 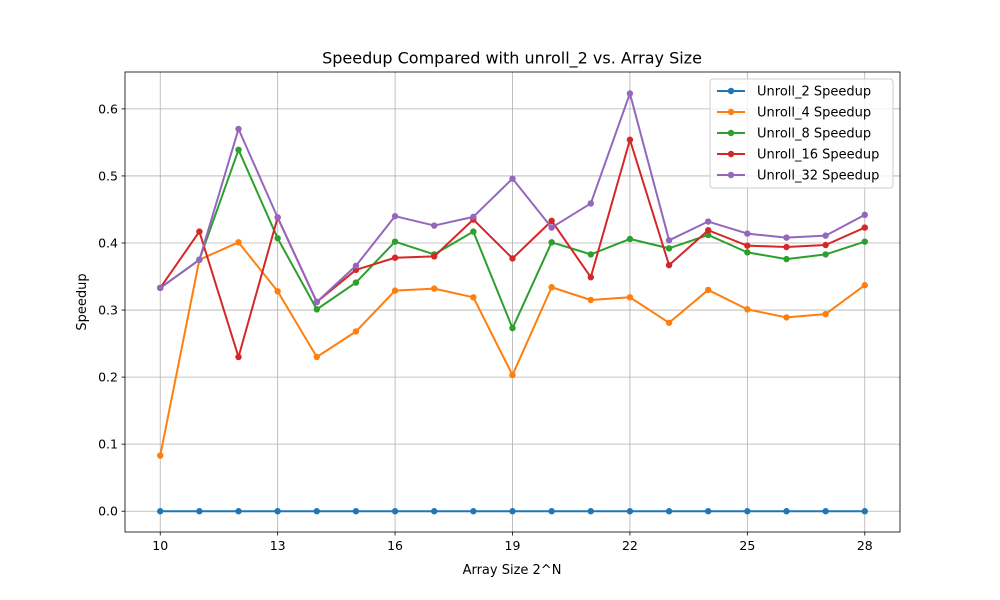 I want to click on legend-label: Unroll_32 Speedup, so click(x=818, y=176).